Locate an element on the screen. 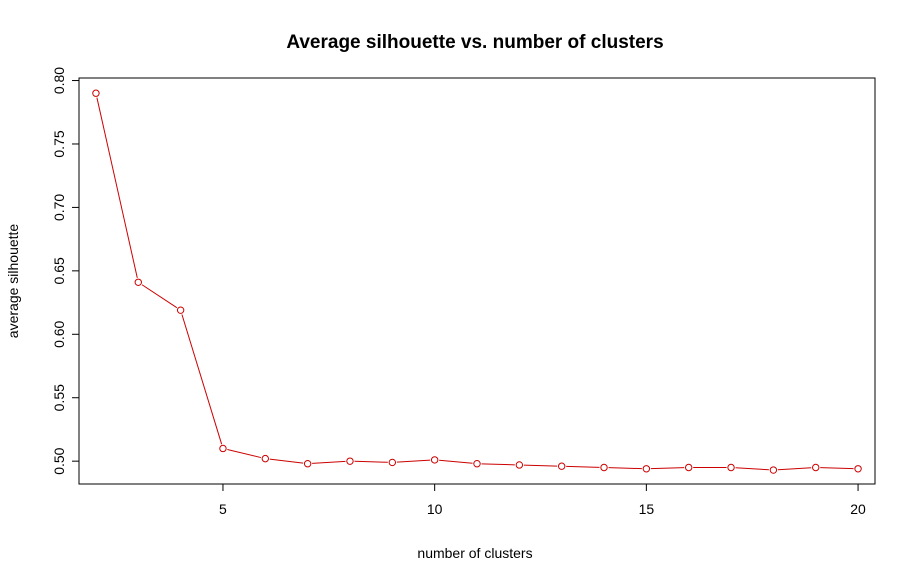  x-tick-label: 5 is located at coordinates (223, 509).